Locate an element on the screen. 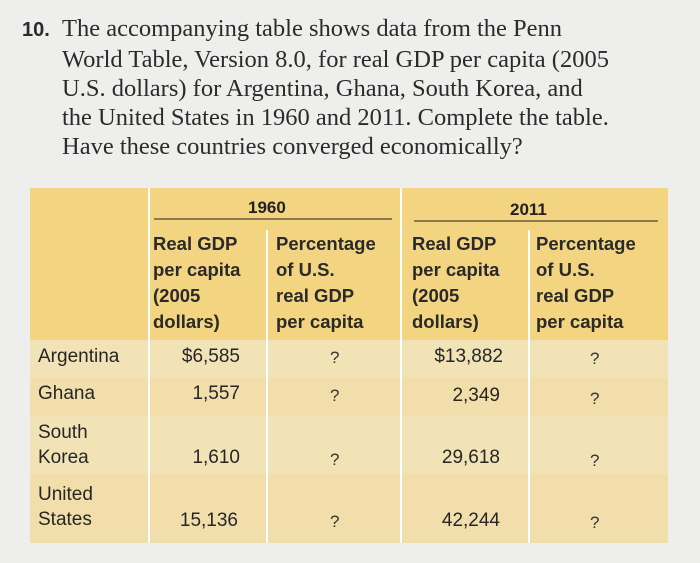 The width and height of the screenshot is (700, 563). year-1960-rule is located at coordinates (273, 219).